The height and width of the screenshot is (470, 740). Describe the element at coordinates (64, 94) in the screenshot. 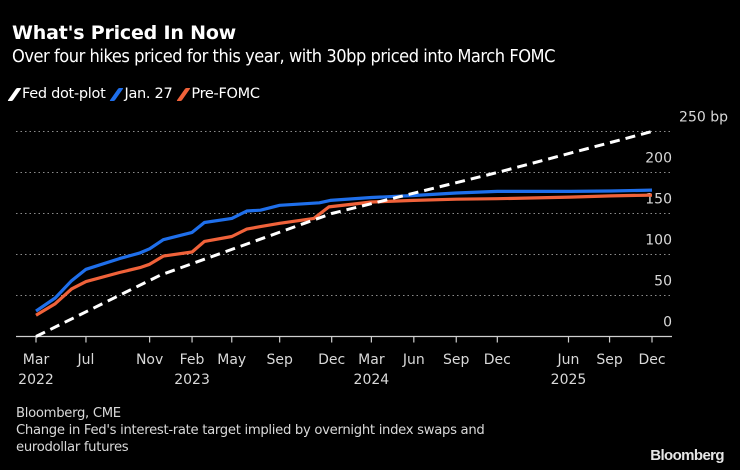

I see `legend-label: Fed dot-plot` at that location.